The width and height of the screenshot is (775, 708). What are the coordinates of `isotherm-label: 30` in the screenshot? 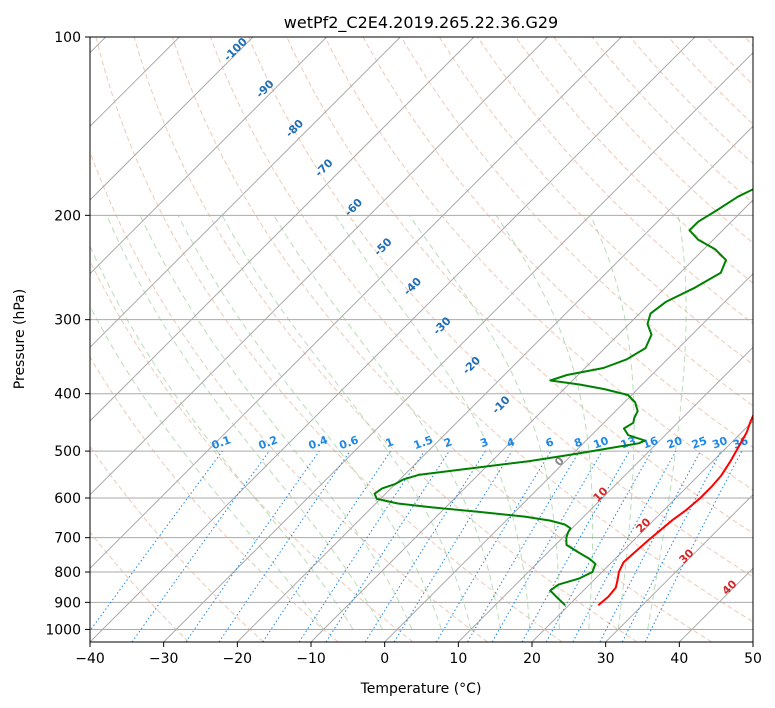 It's located at (687, 556).